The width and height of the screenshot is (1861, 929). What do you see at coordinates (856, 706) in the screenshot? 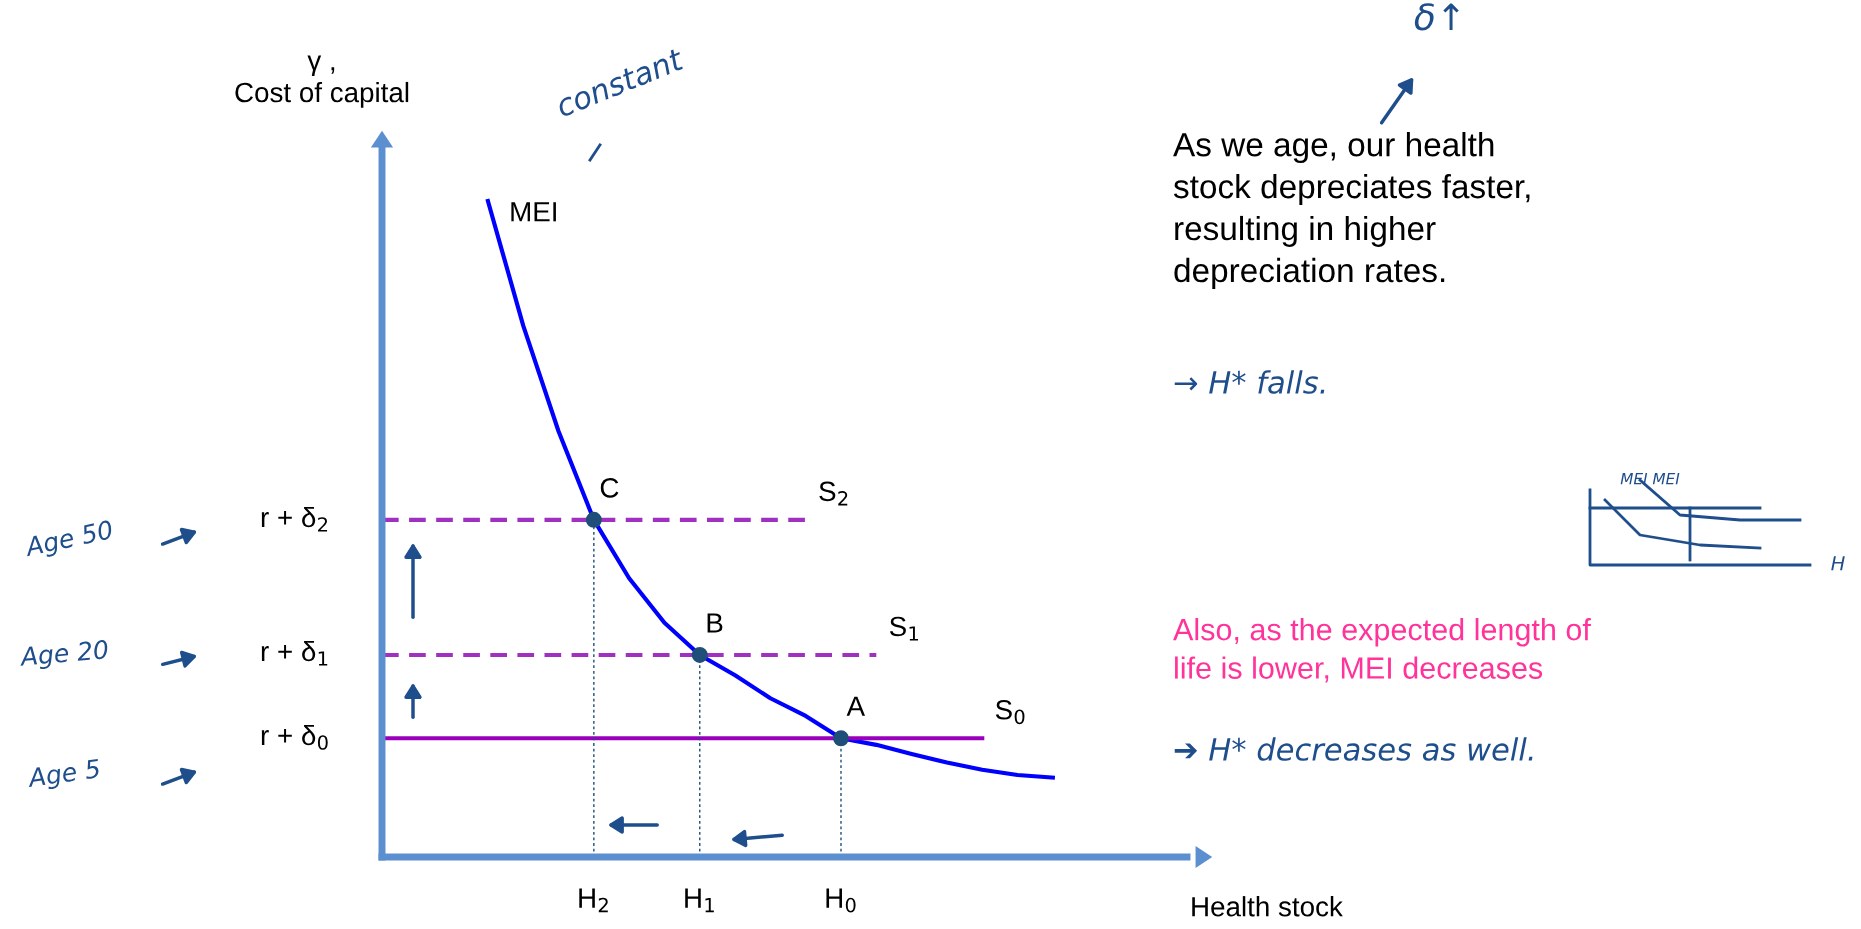
I see `annotation: A` at bounding box center [856, 706].